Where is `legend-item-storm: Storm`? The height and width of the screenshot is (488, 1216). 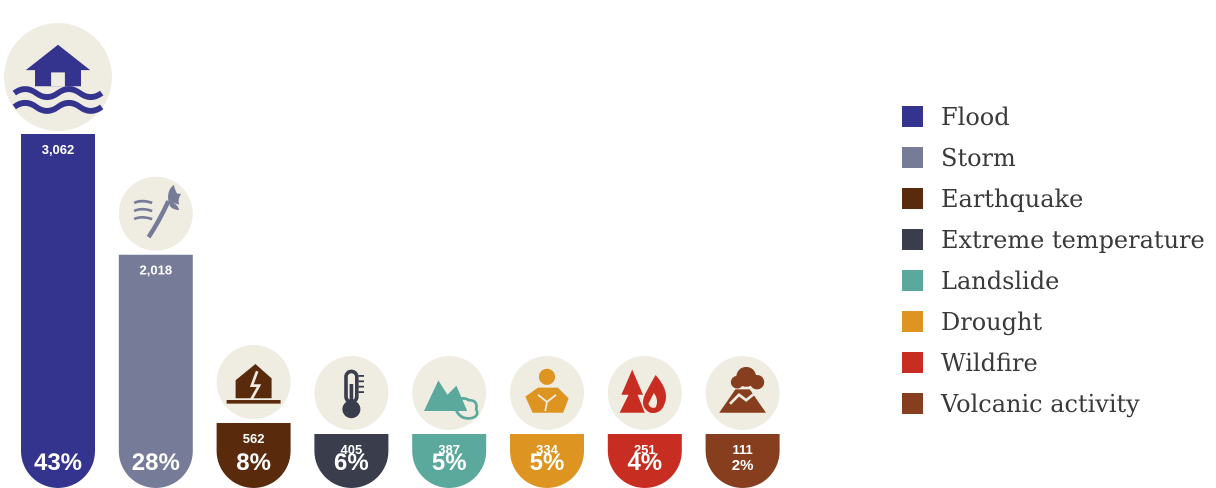 legend-item-storm: Storm is located at coordinates (1053, 157).